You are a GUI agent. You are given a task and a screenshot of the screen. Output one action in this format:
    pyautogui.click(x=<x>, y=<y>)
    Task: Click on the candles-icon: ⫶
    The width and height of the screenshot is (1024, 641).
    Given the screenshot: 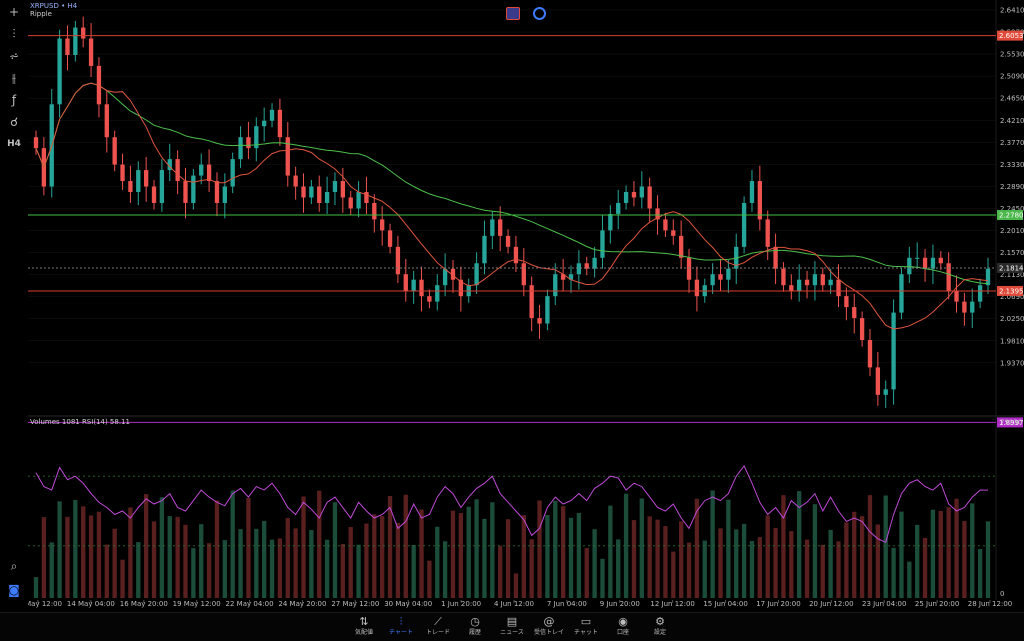 What is the action you would take?
    pyautogui.click(x=14, y=34)
    